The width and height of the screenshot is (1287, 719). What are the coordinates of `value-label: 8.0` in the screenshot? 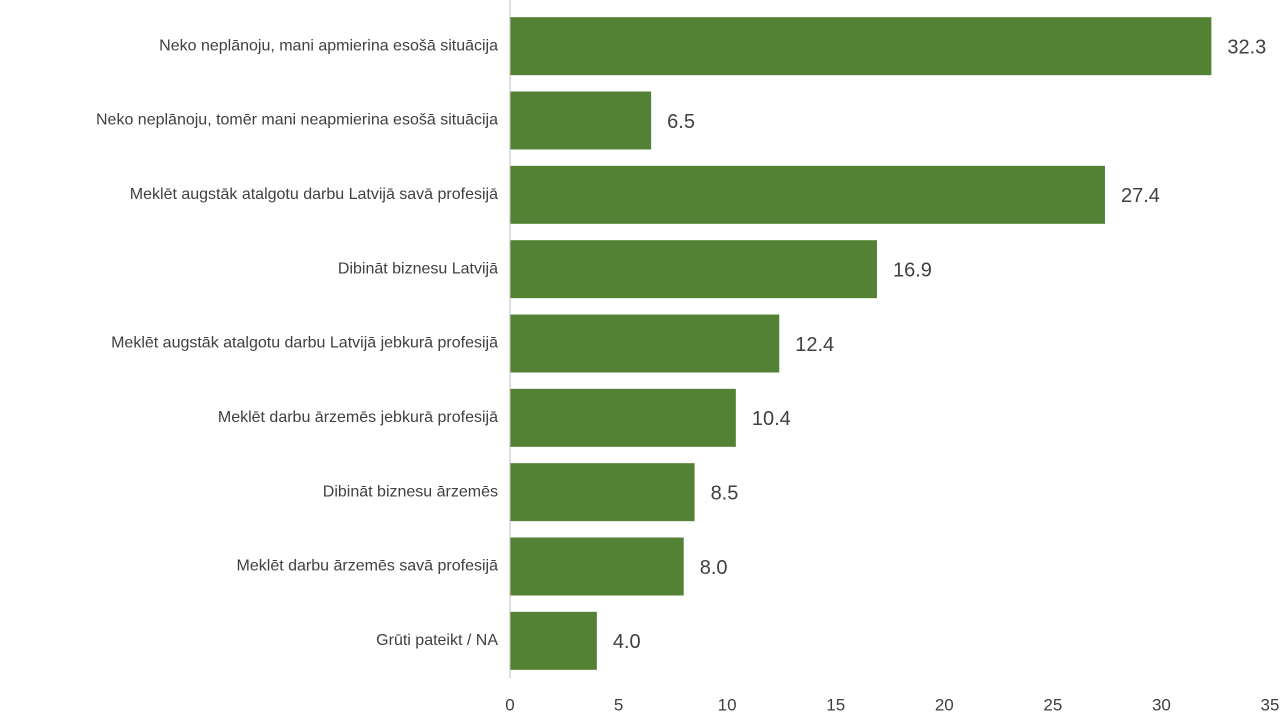 It's located at (714, 568).